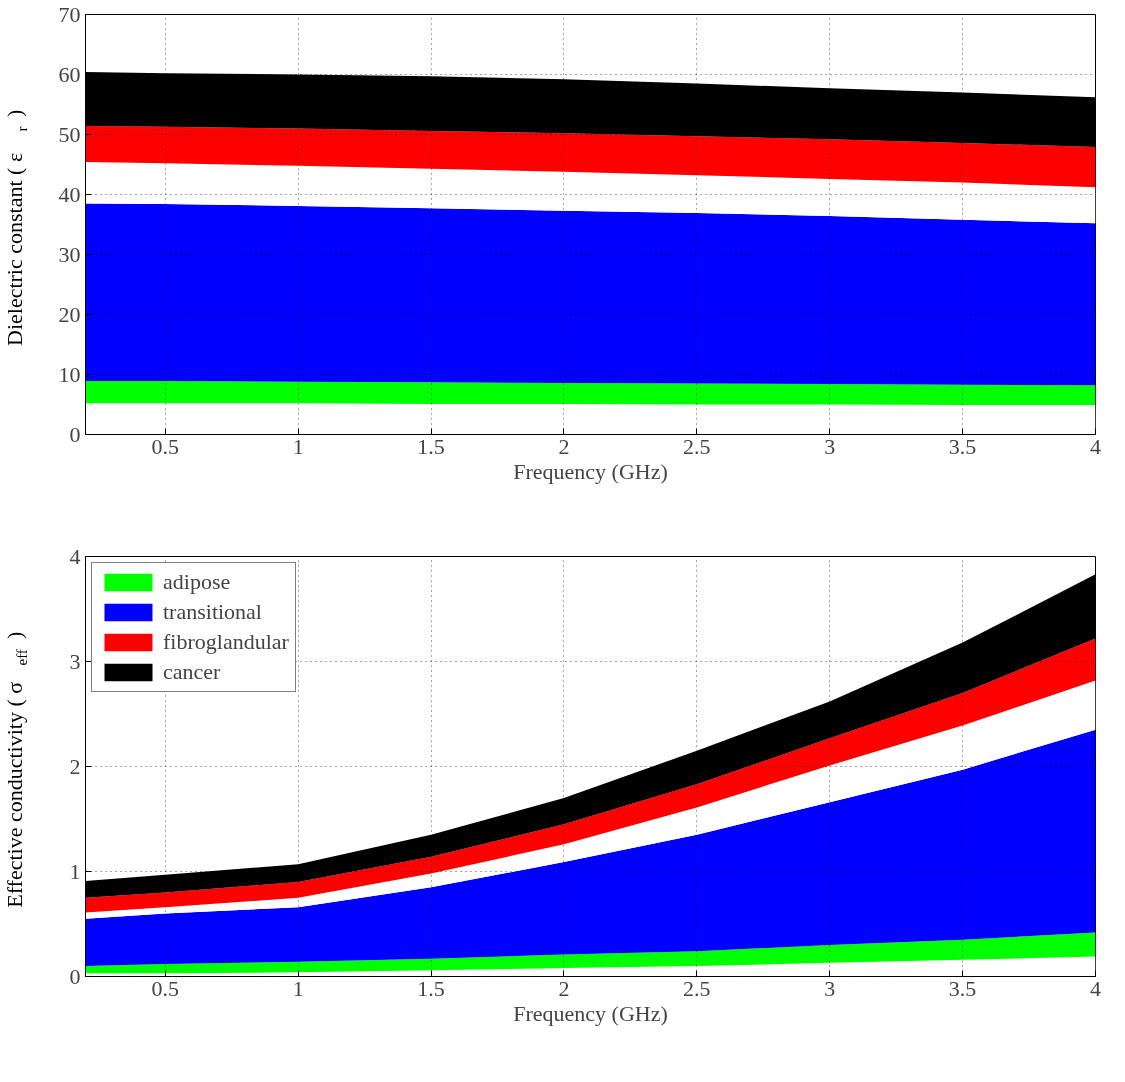  What do you see at coordinates (75, 766) in the screenshot?
I see `y-tick-label: 2` at bounding box center [75, 766].